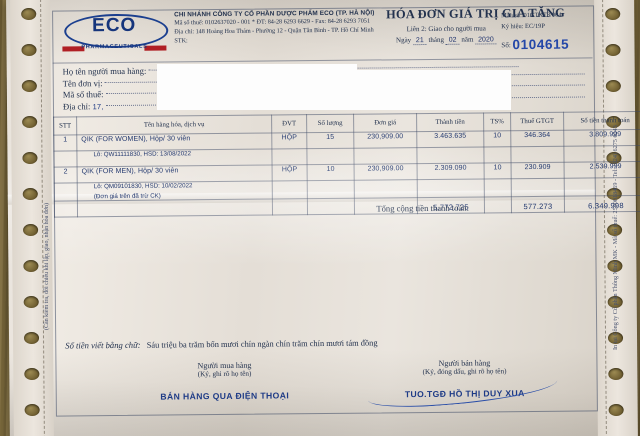 The image size is (640, 436). I want to click on col-qty: Số lượng, so click(330, 123).